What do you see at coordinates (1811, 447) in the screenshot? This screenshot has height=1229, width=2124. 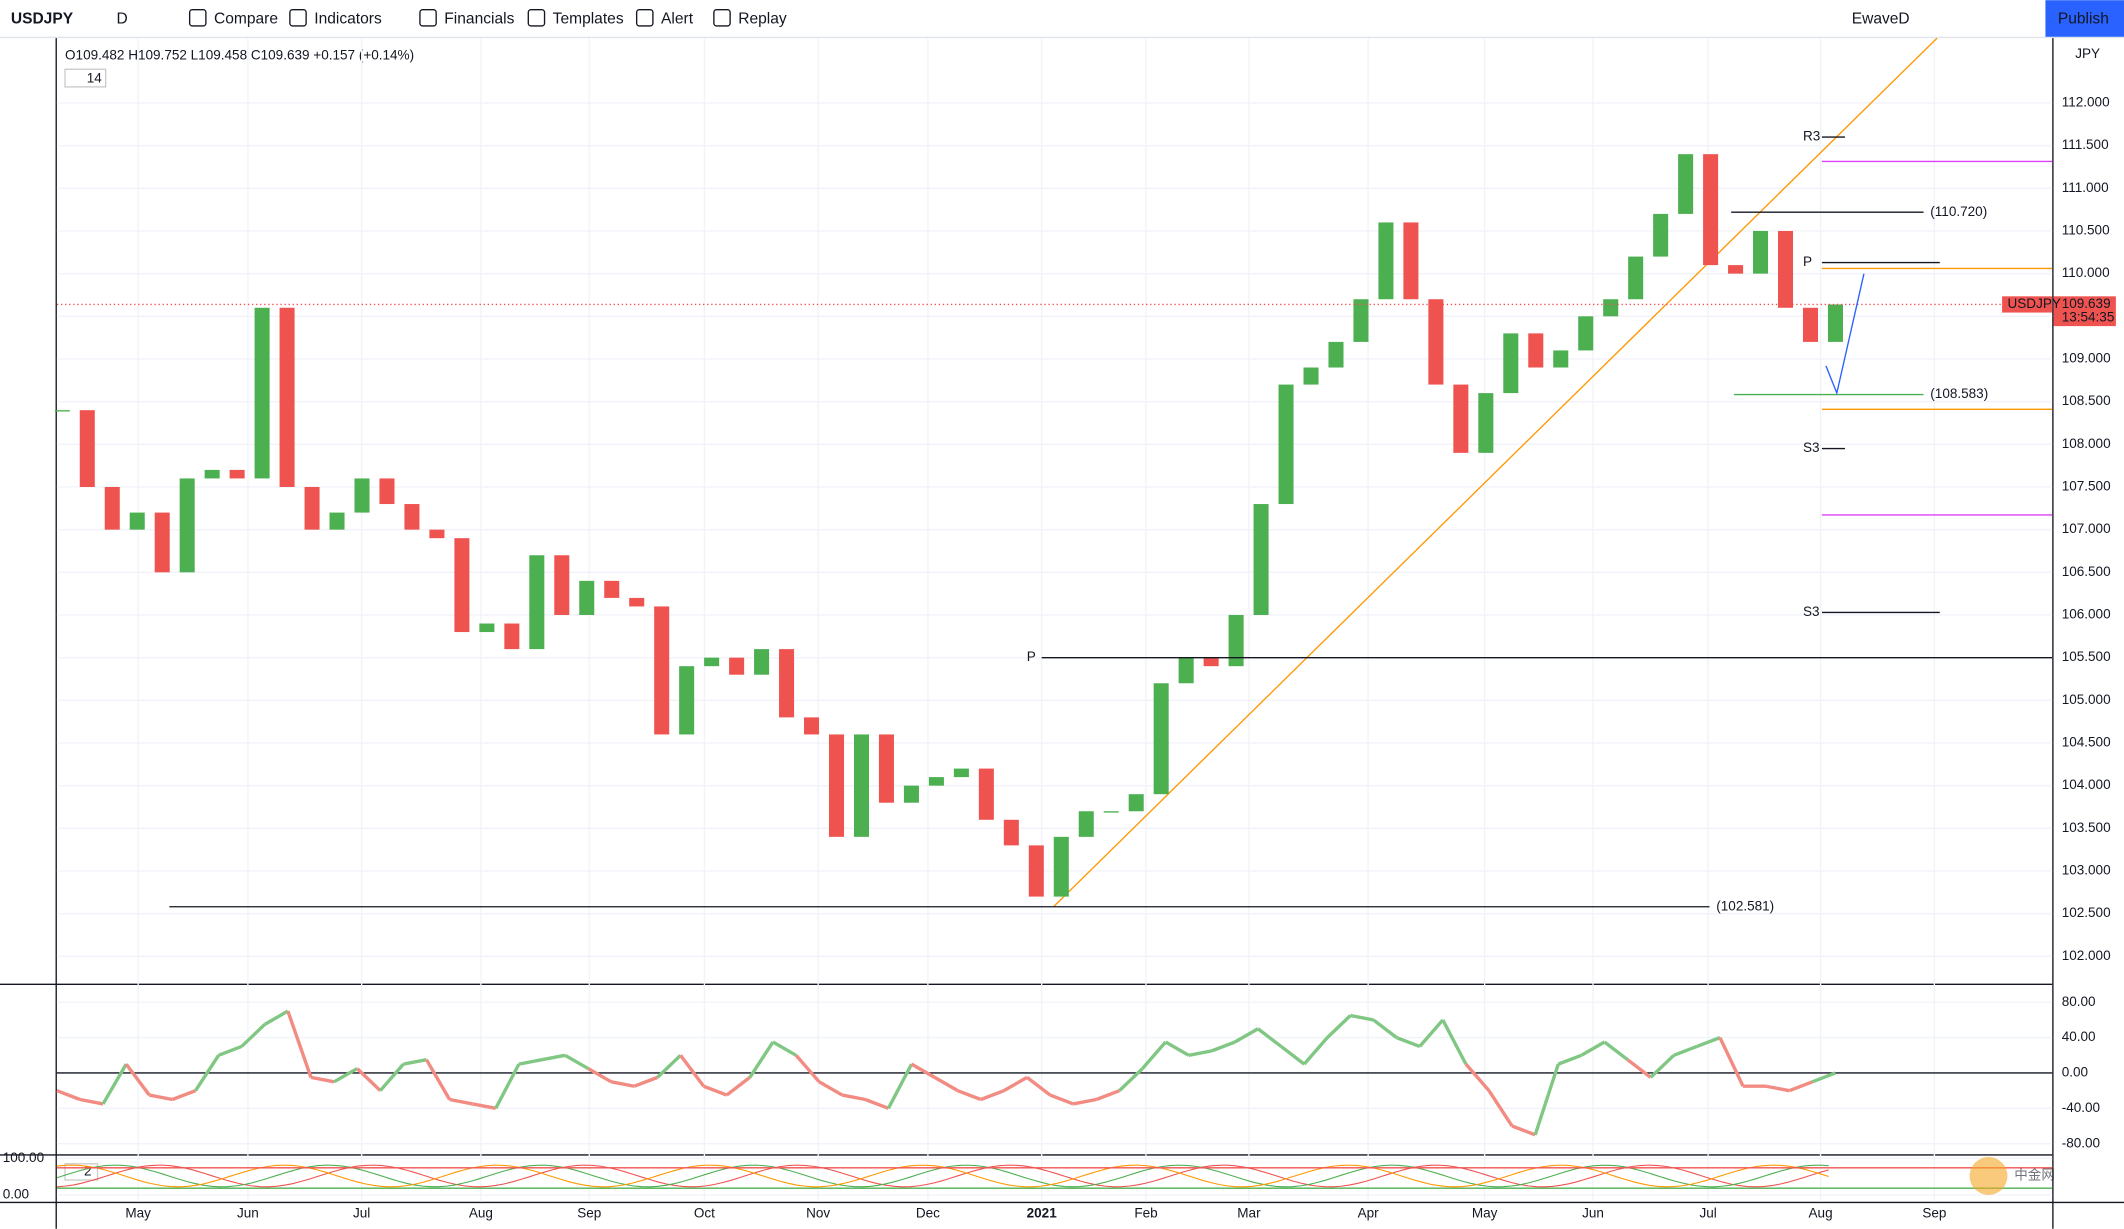 I see `pivot-label: S3` at bounding box center [1811, 447].